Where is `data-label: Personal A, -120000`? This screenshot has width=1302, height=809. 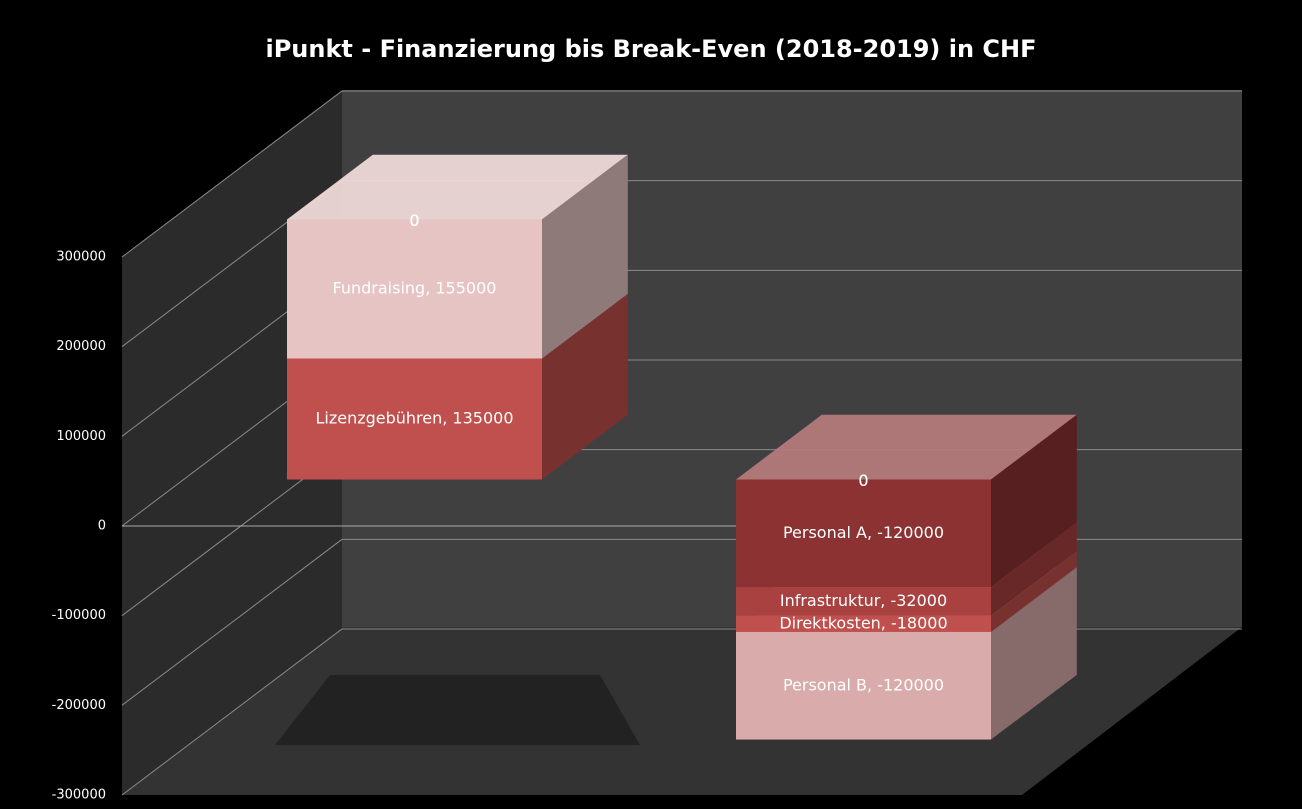
data-label: Personal A, -120000 is located at coordinates (863, 532).